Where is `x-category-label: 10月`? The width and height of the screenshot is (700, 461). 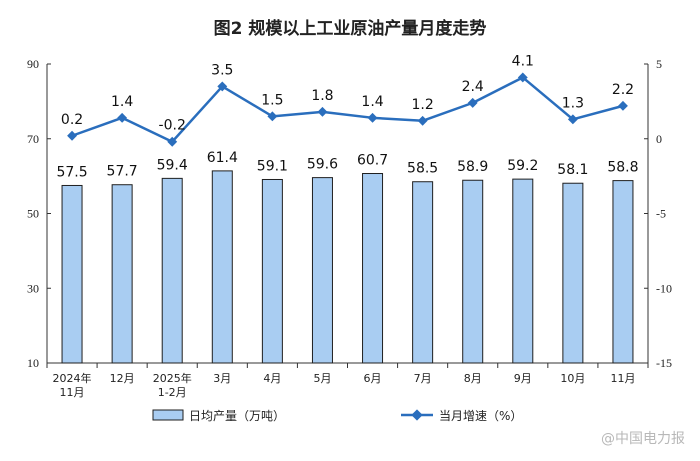 x-category-label: 10月 is located at coordinates (572, 378).